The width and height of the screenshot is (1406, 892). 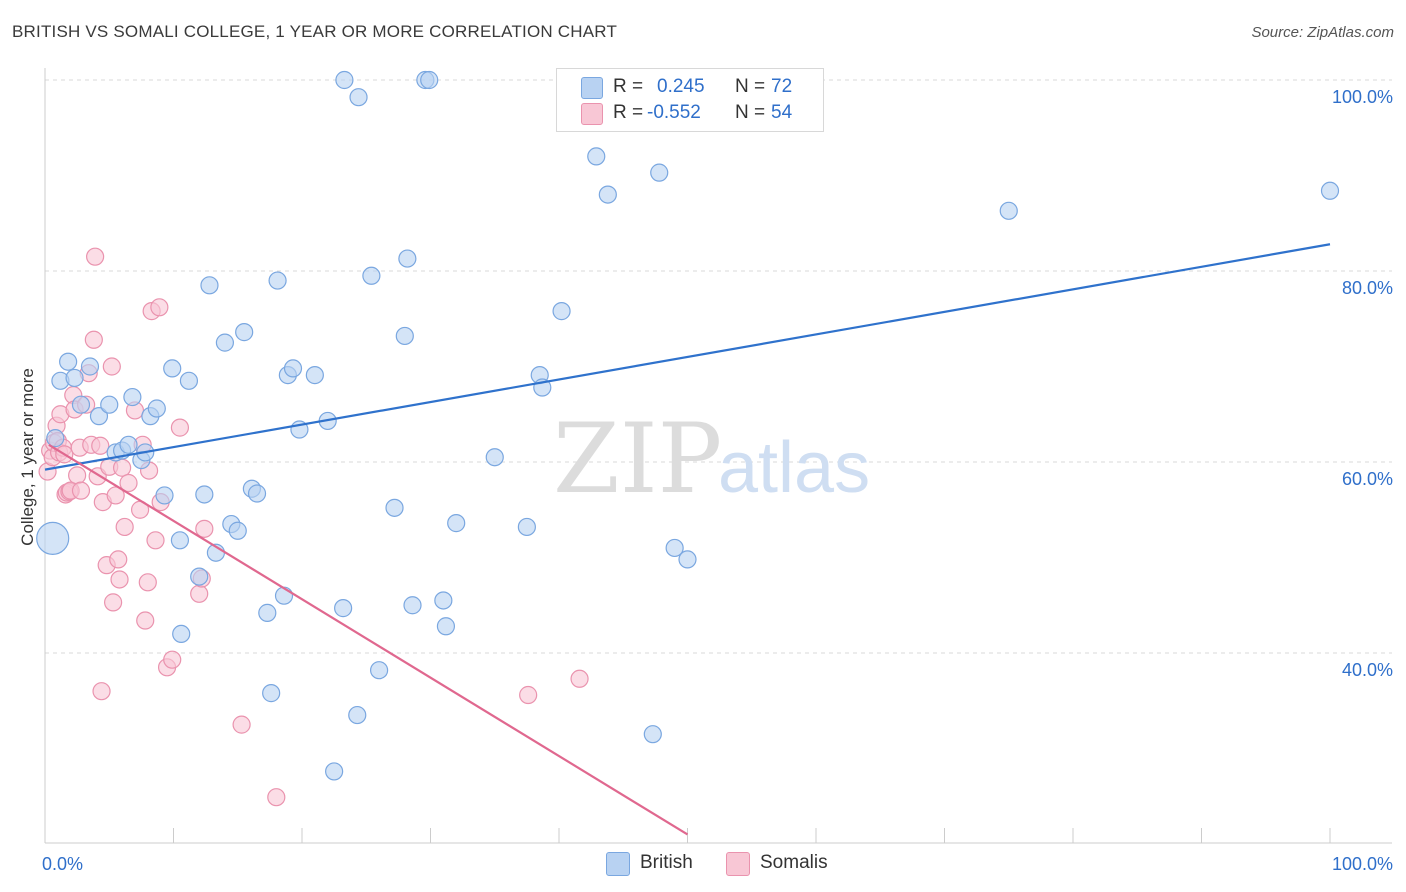 I want to click on british-legend-label: British, so click(x=666, y=862).